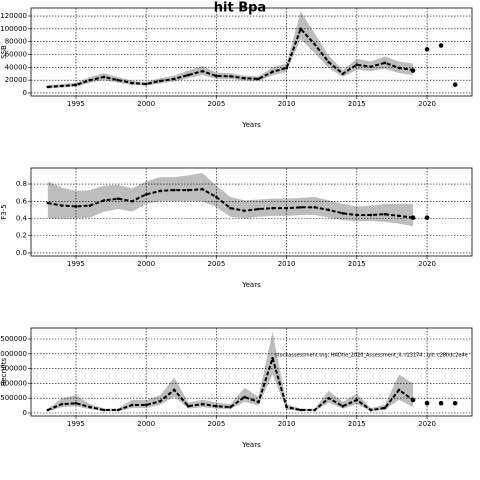 The image size is (480, 480). I want to click on y-tick-label: 80000, so click(16, 42).